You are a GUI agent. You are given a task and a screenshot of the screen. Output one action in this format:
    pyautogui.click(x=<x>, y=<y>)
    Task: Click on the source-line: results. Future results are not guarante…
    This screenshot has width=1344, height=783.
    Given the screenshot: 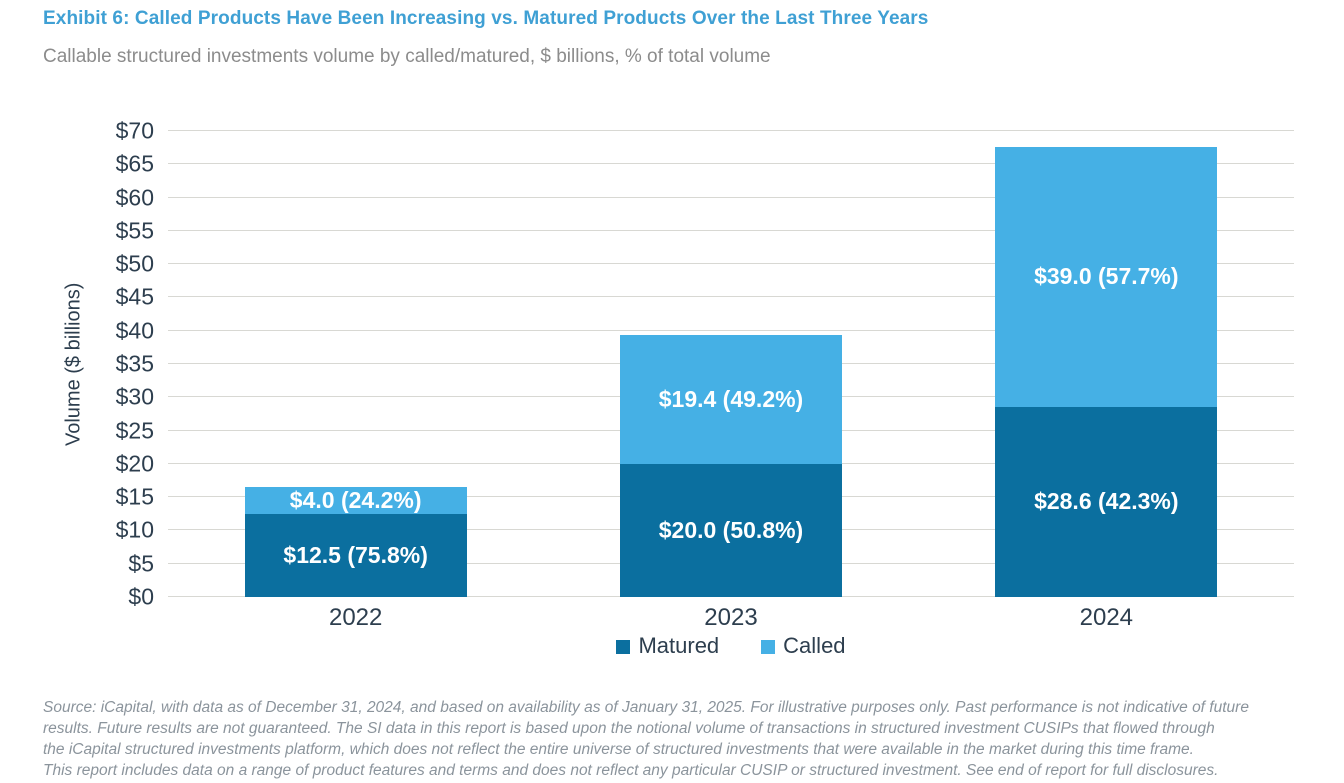 What is the action you would take?
    pyautogui.click(x=629, y=728)
    